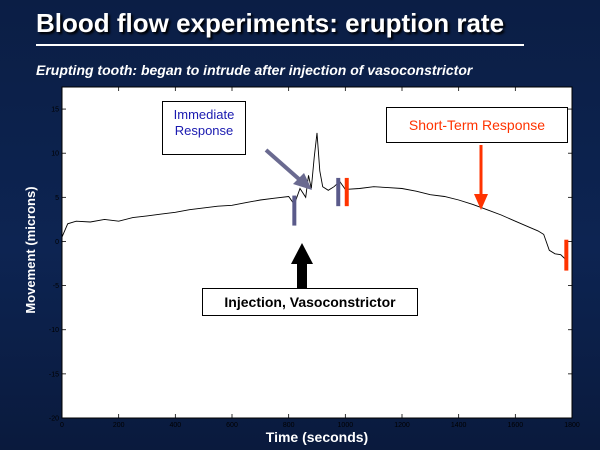 The width and height of the screenshot is (600, 450). I want to click on x-tick-label: 800, so click(289, 425).